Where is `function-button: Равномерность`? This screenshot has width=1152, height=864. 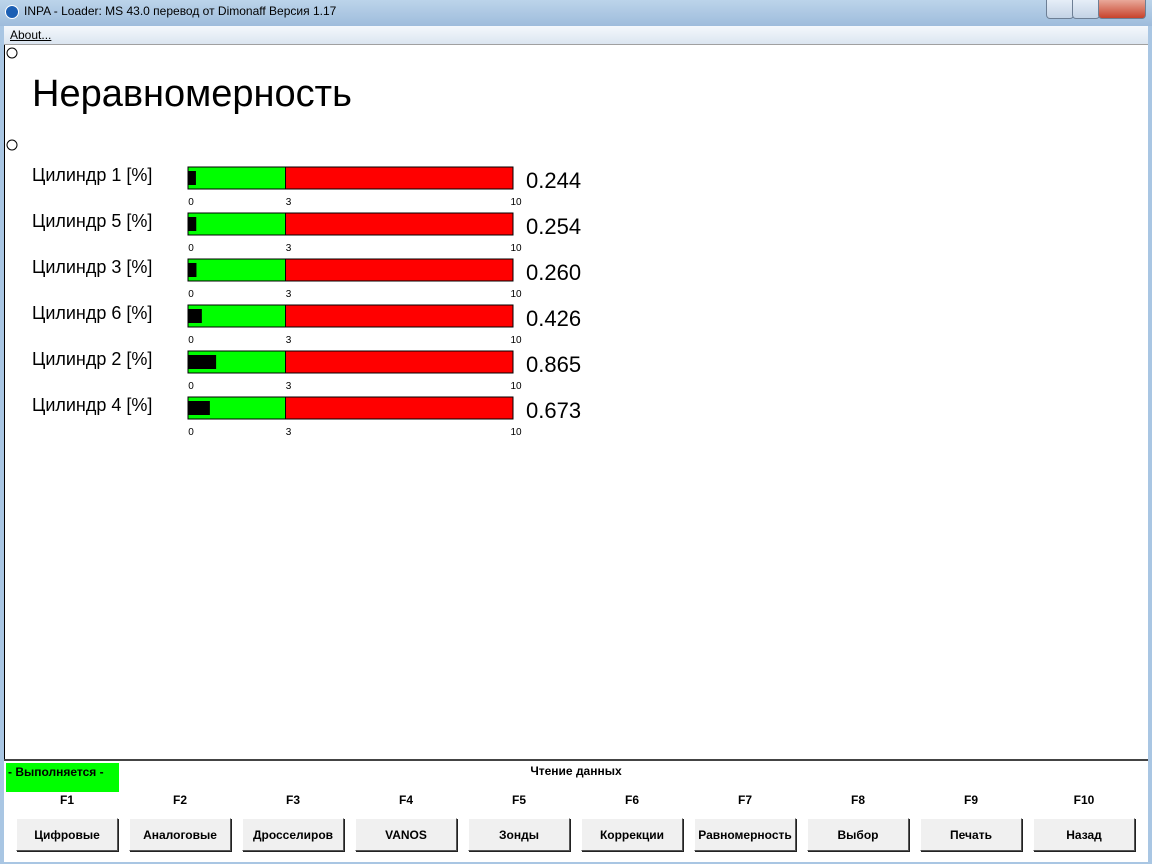
function-button: Равномерность is located at coordinates (745, 834).